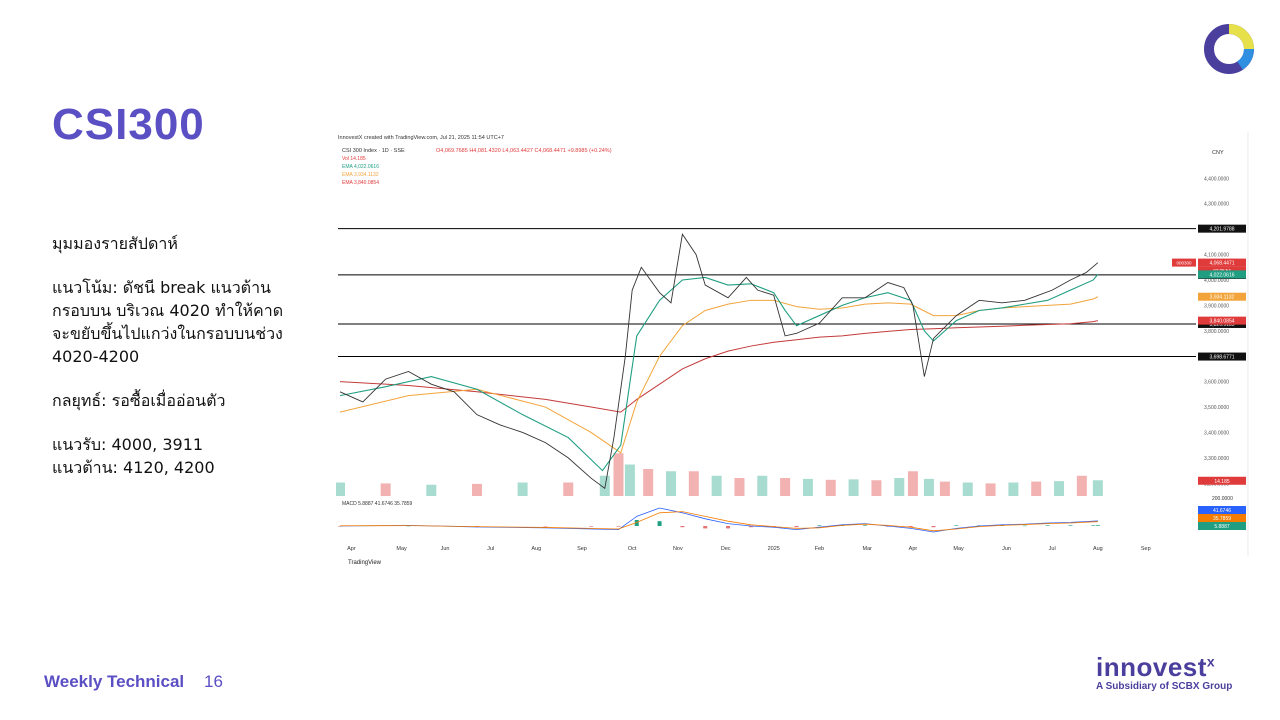 This screenshot has width=1280, height=720. I want to click on y-tick-label: 4,000.0000, so click(1216, 281).